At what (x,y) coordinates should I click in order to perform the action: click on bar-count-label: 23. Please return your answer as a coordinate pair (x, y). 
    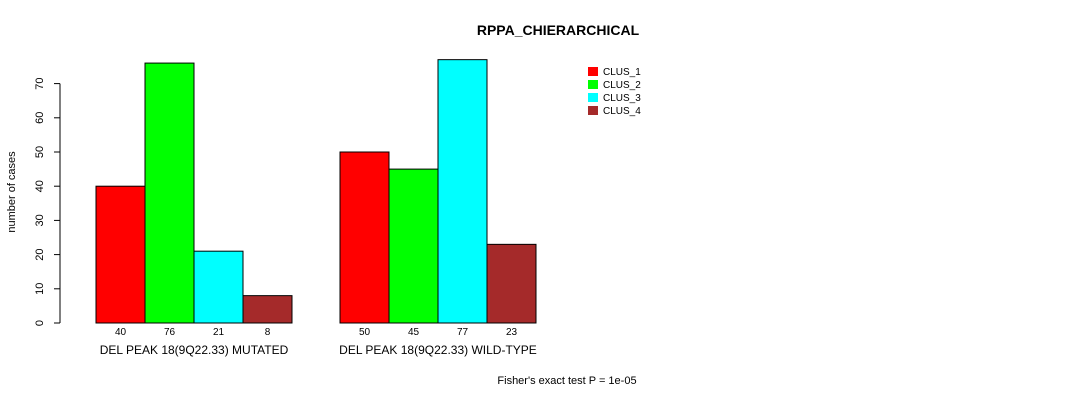
    Looking at the image, I should click on (512, 332).